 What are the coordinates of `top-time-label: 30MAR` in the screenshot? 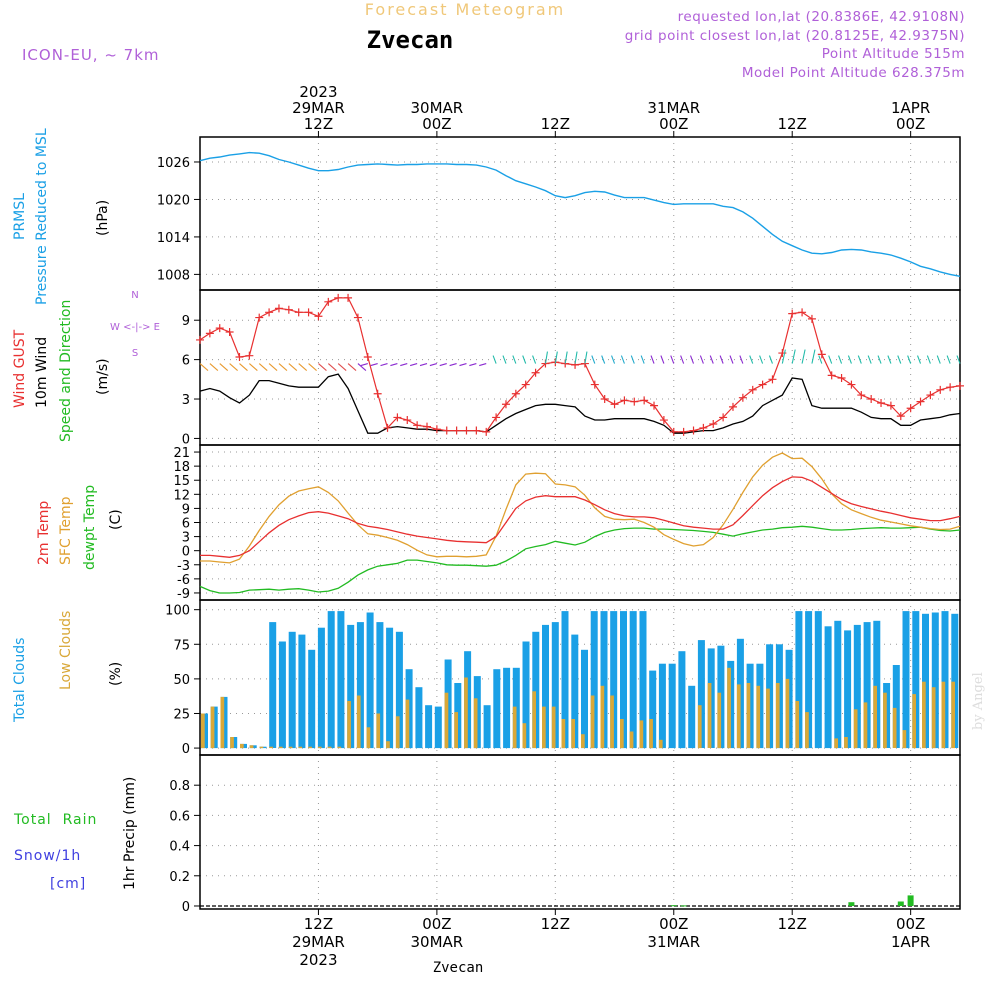 It's located at (437, 108).